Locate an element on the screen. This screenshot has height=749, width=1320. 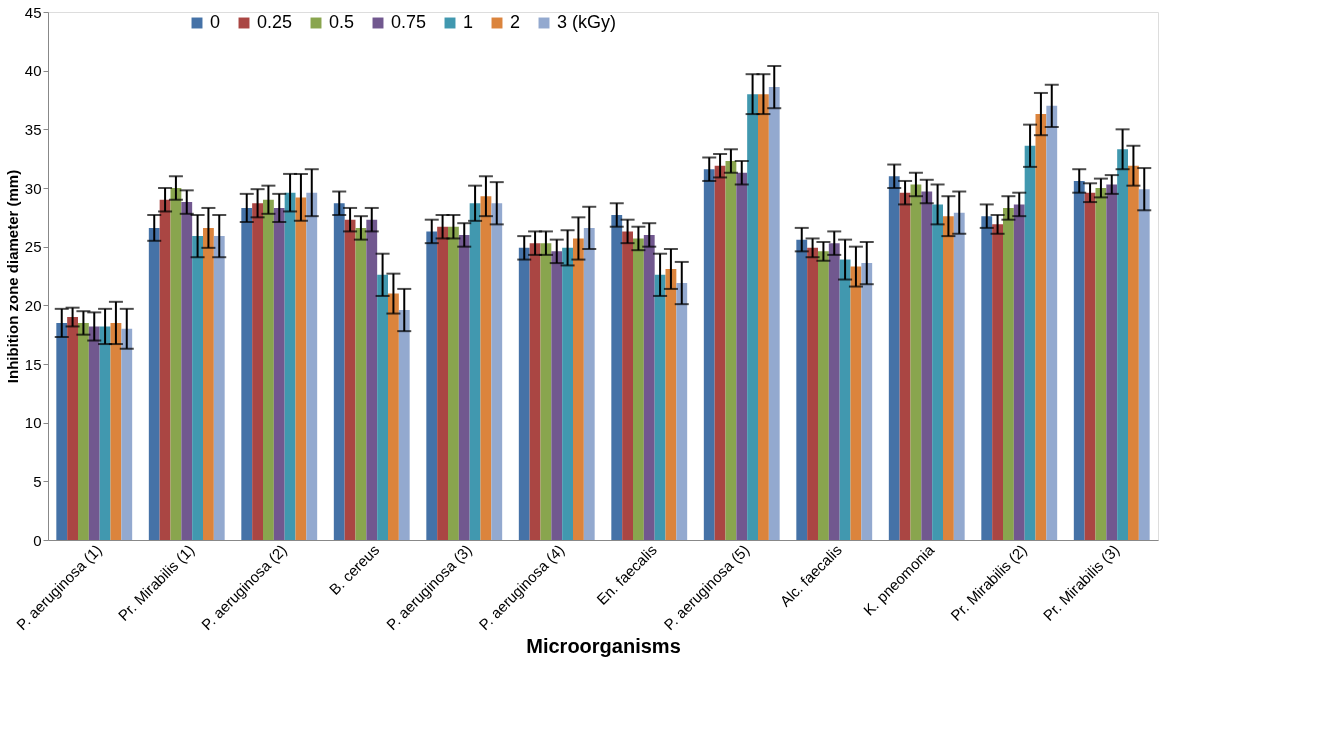
y-tick-label: 10 is located at coordinates (33, 423).